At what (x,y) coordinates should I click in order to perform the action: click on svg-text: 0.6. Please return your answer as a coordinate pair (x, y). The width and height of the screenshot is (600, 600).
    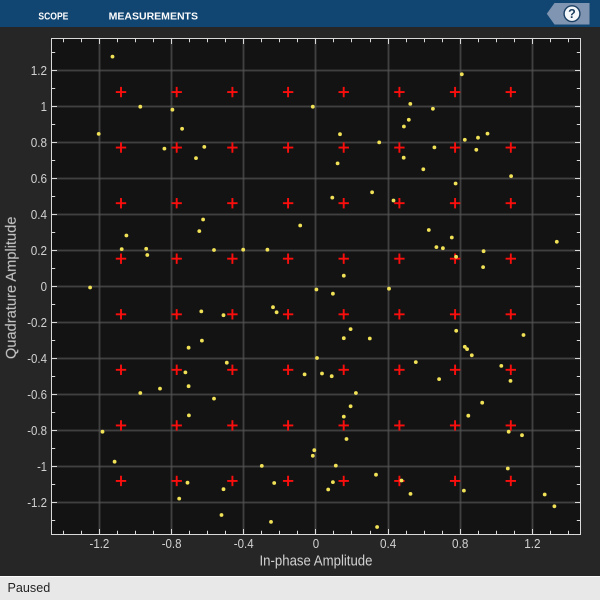
    Looking at the image, I should click on (39, 179).